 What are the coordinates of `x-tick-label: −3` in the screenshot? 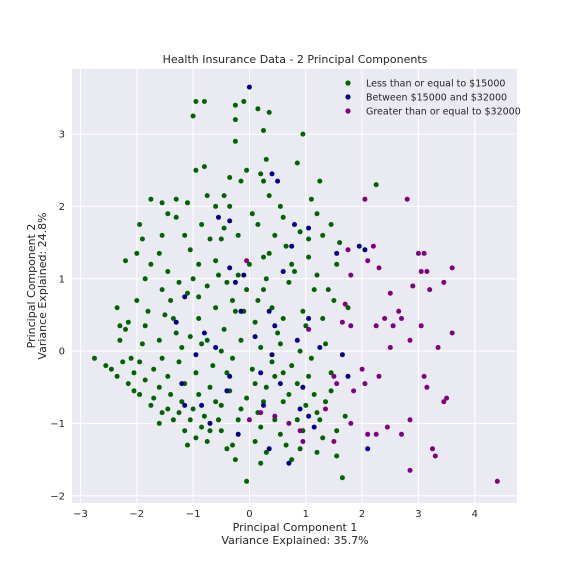 It's located at (80, 514).